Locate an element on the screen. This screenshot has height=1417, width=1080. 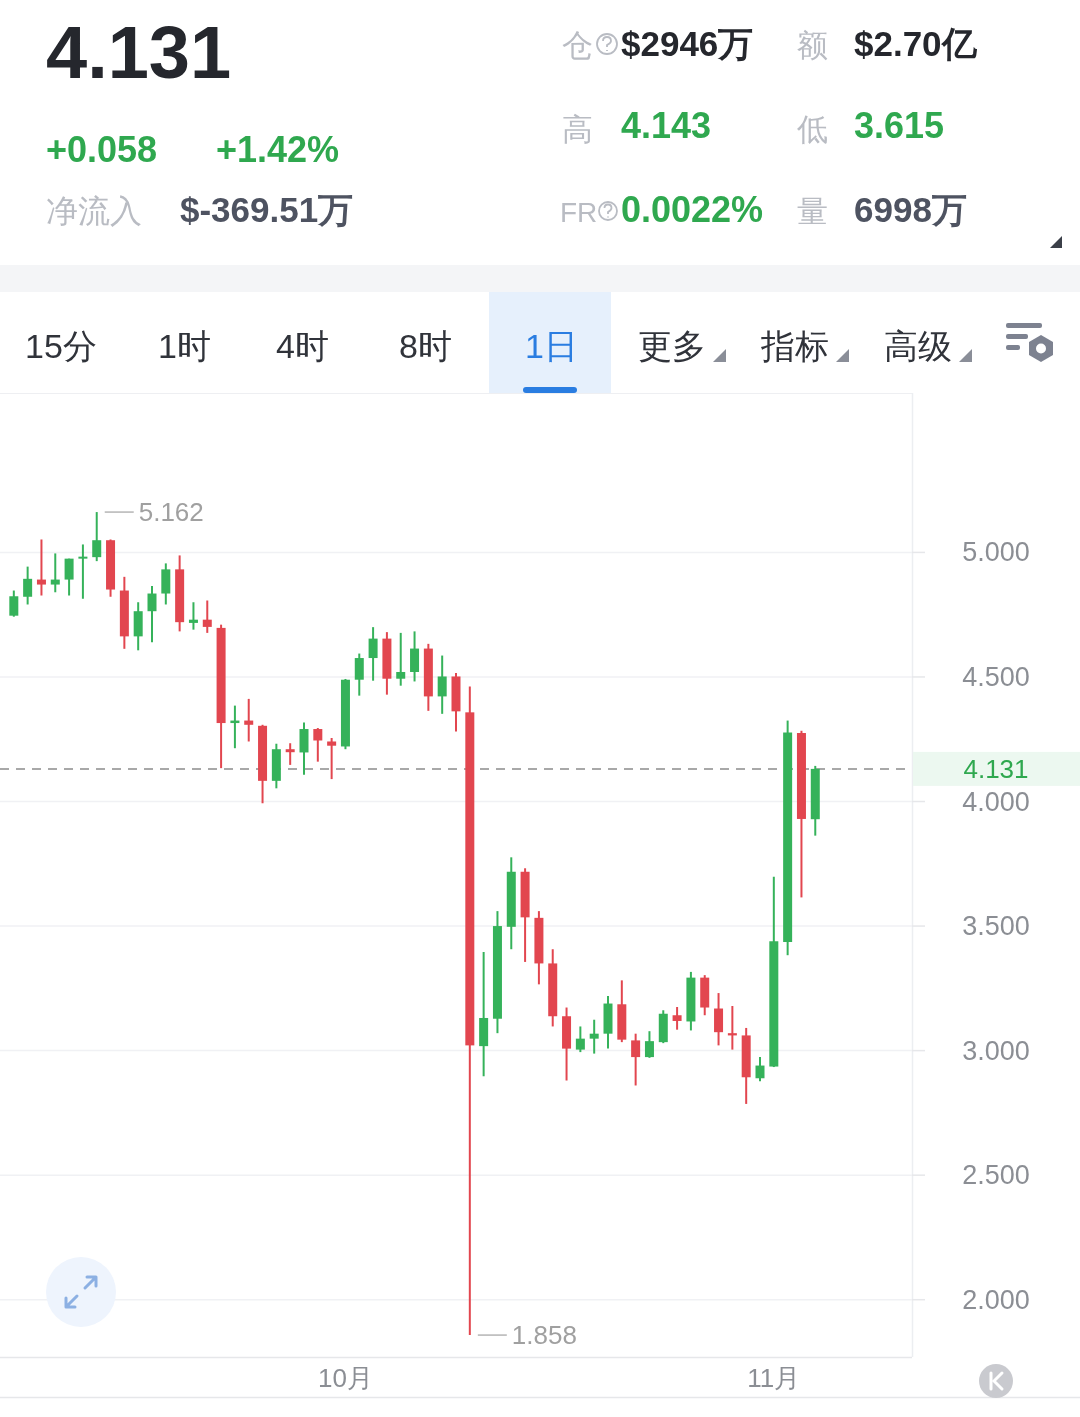
y-tick-label: 4.000 is located at coordinates (996, 801).